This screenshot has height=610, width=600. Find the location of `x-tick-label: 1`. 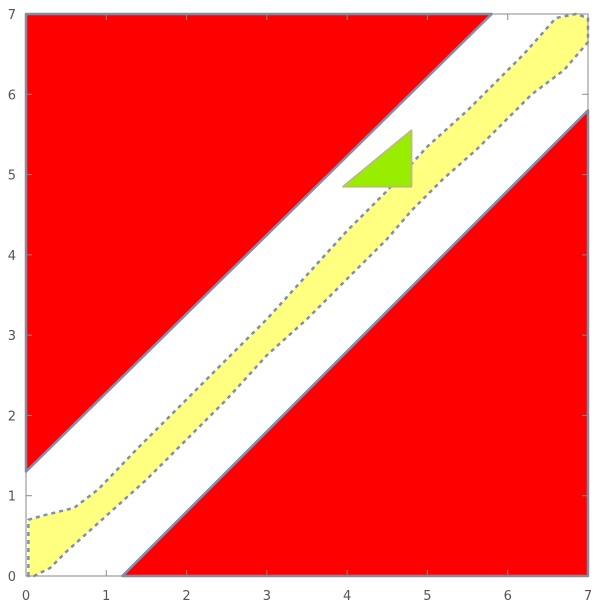

x-tick-label: 1 is located at coordinates (106, 596).